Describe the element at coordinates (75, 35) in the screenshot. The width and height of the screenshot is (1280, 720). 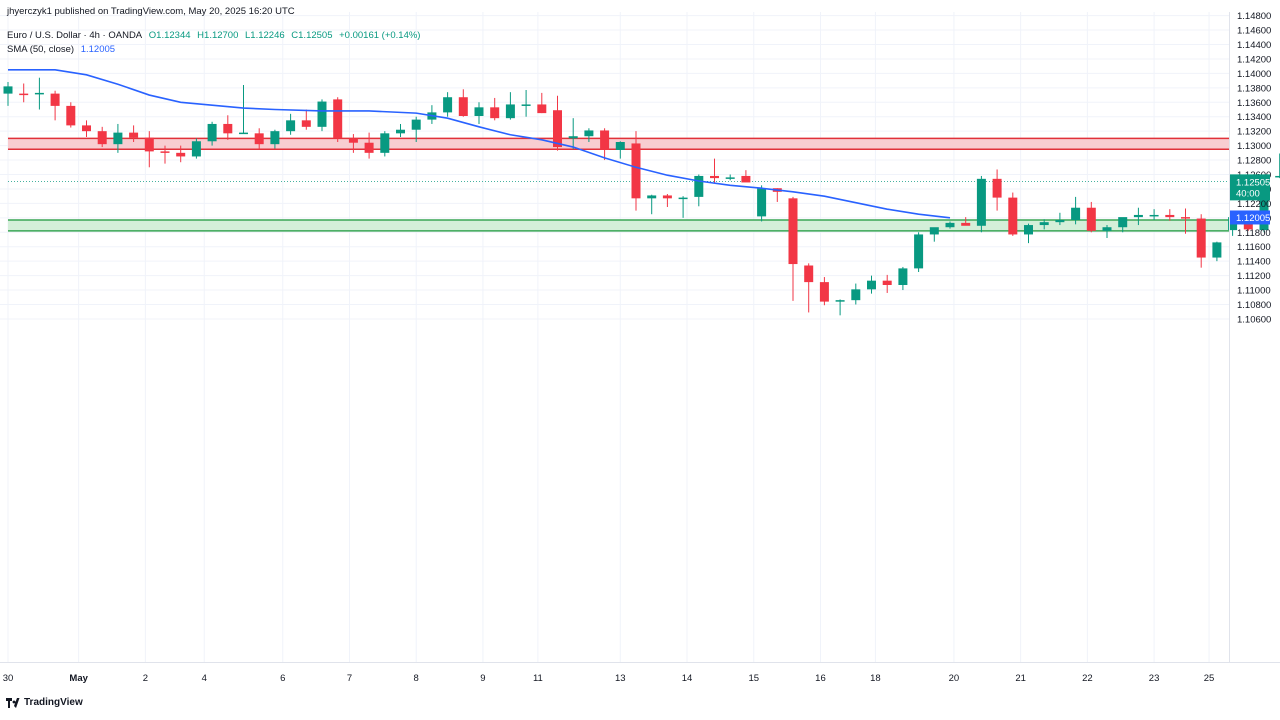
I see `symbol-name: Euro / U.S. Dollar · 4h · OANDA` at that location.